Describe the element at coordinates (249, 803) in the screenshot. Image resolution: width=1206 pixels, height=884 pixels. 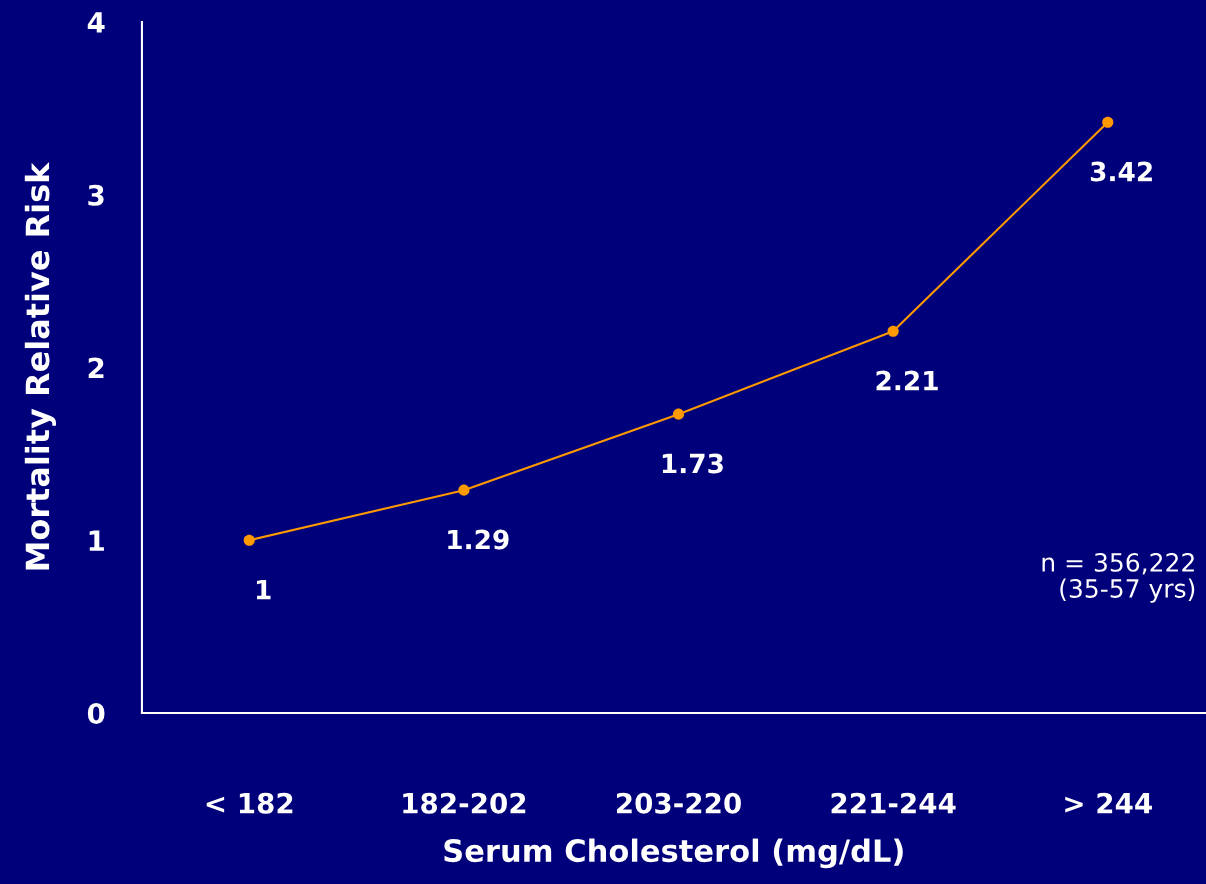
I see `x-tick-label: < 182` at that location.